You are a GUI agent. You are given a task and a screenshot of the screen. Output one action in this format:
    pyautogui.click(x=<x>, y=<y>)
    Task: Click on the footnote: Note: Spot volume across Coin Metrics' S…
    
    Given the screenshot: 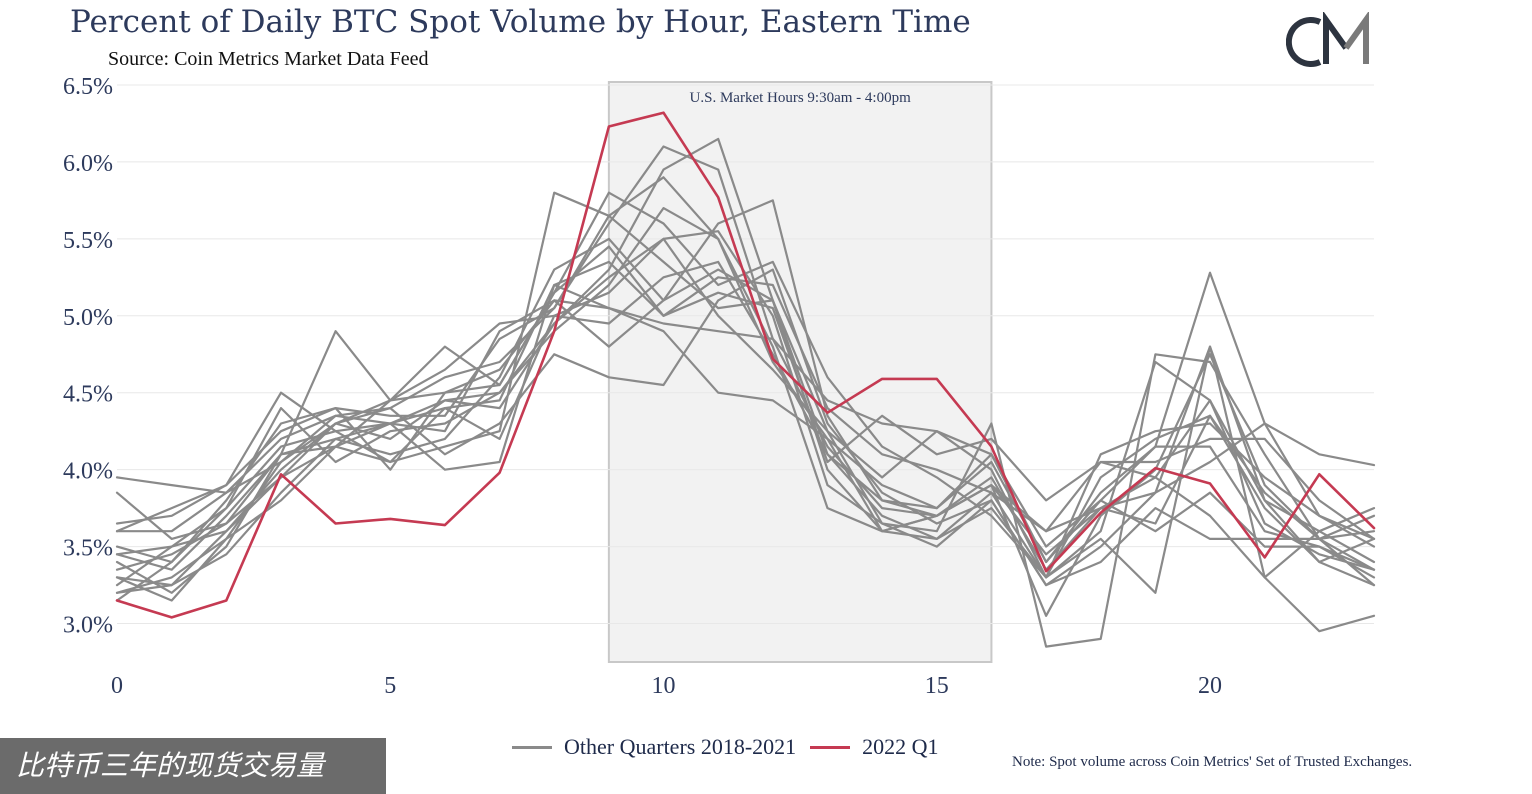 What is the action you would take?
    pyautogui.click(x=1212, y=762)
    